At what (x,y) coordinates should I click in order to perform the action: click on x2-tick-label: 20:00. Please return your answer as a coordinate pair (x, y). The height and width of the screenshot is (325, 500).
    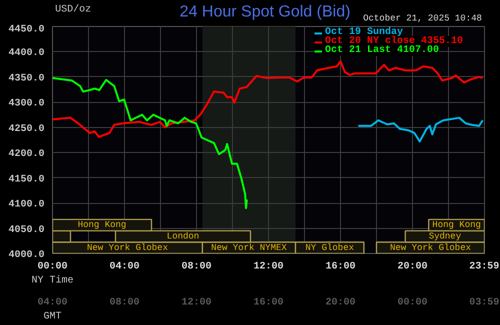
    Looking at the image, I should click on (341, 303).